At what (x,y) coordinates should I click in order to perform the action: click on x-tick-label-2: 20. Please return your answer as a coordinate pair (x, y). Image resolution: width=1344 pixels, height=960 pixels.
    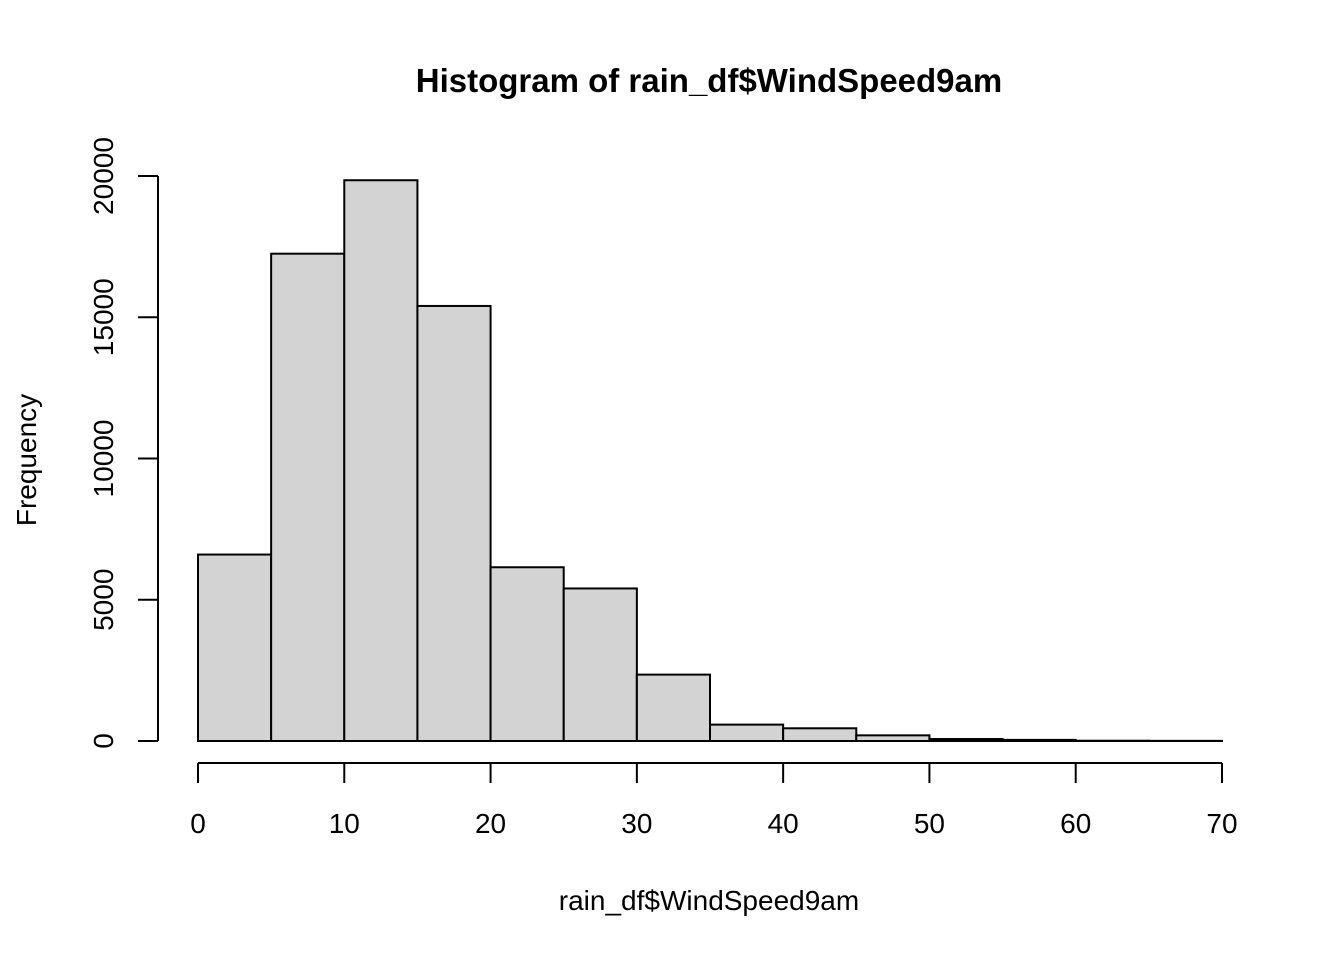
    Looking at the image, I should click on (490, 823).